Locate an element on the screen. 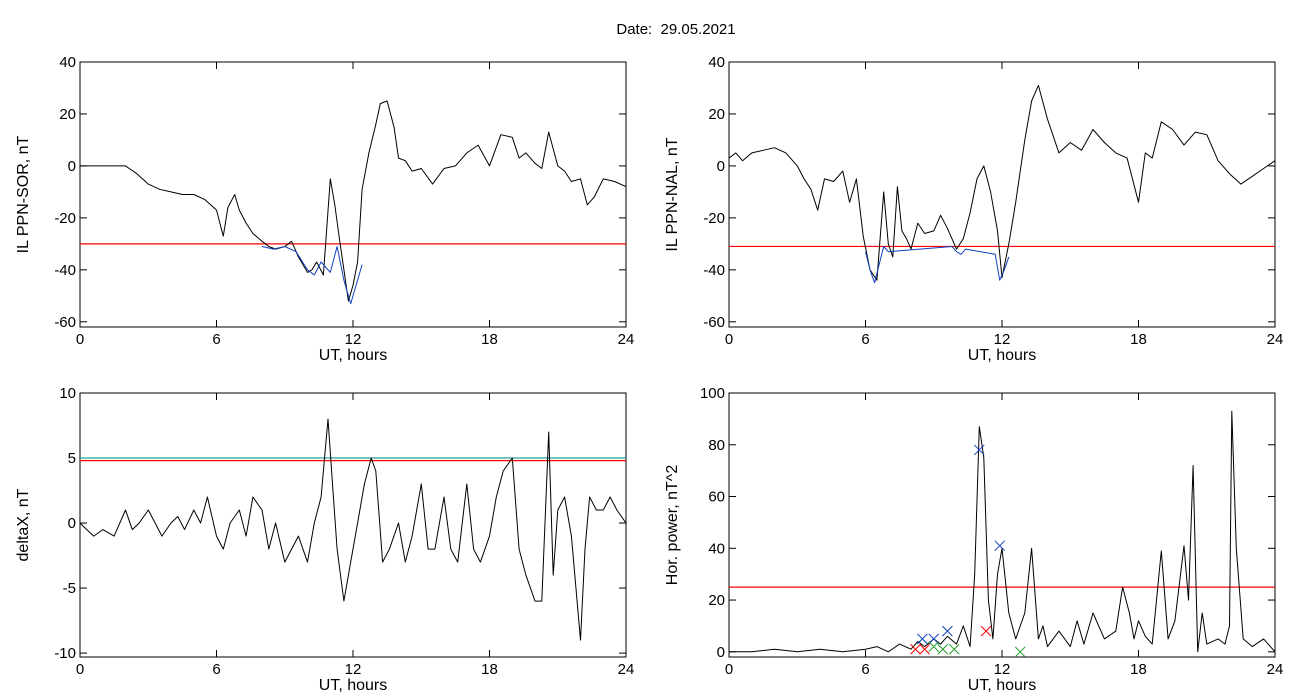 The image size is (1300, 700). nal-y-axis-title: IL PPN-NAL, nT is located at coordinates (672, 194).